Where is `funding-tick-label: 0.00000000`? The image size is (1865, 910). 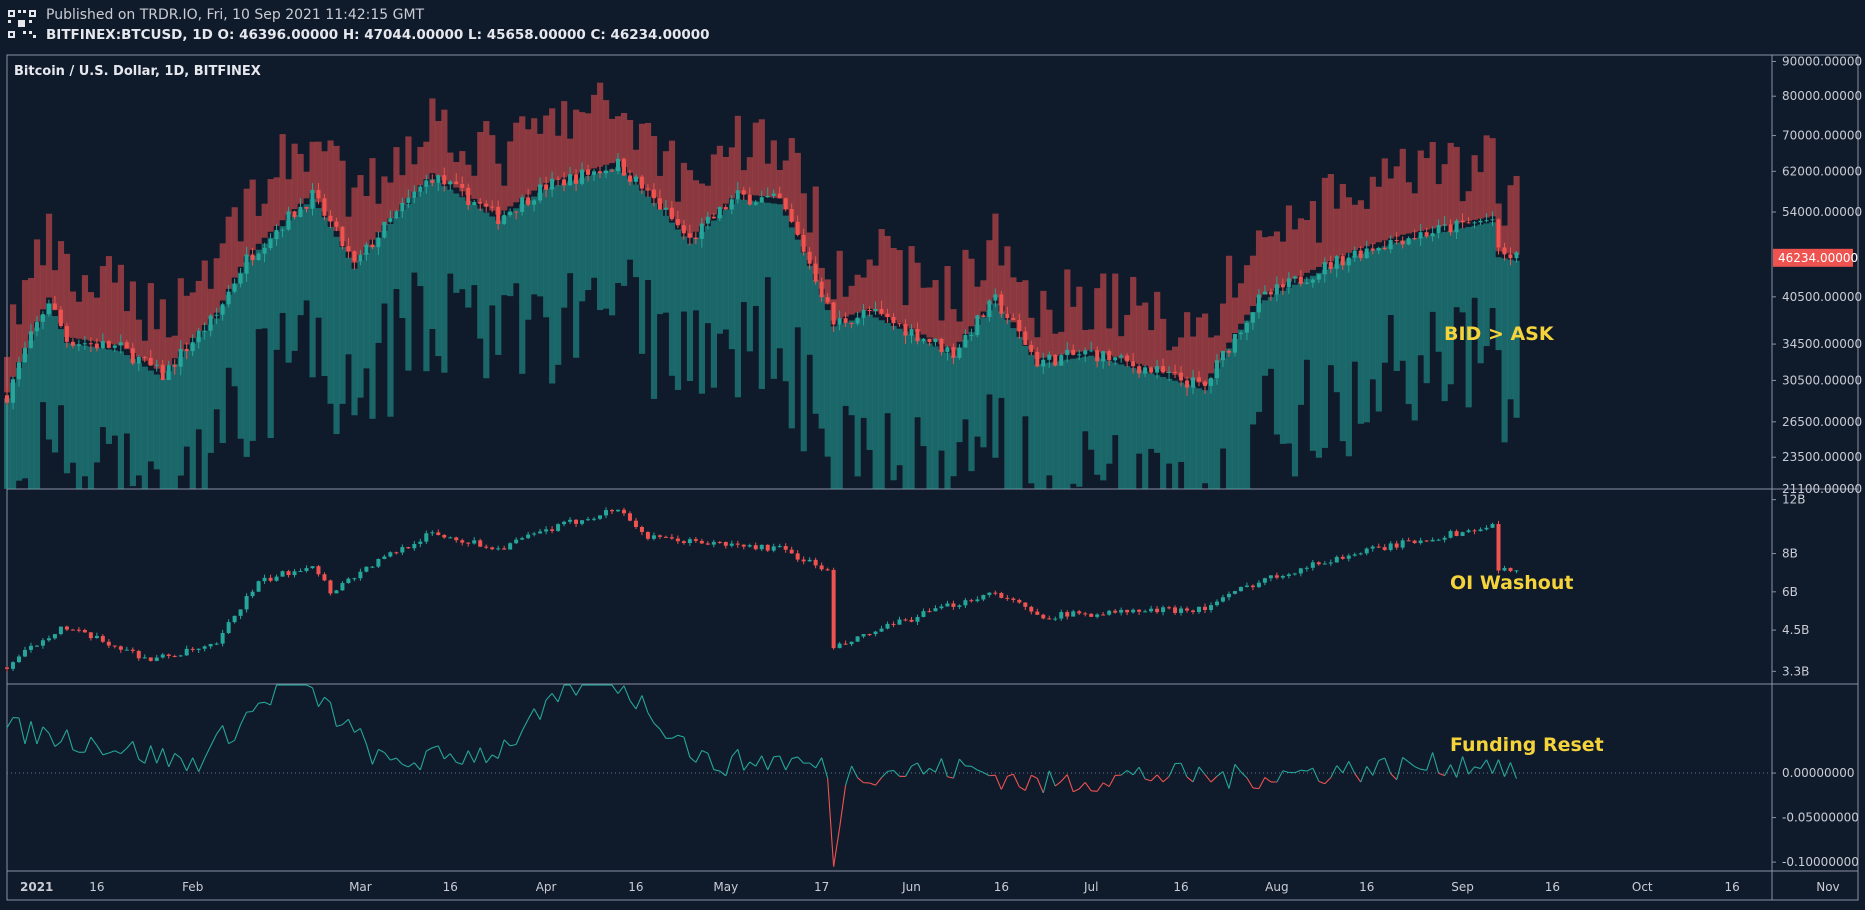
funding-tick-label: 0.00000000 is located at coordinates (1818, 773).